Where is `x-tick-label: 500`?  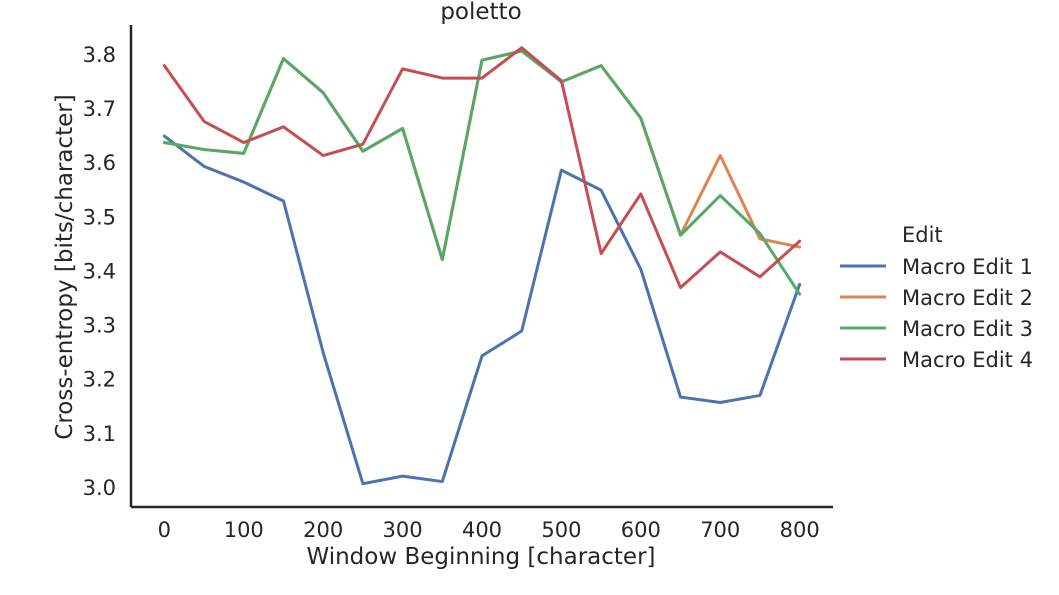 x-tick-label: 500 is located at coordinates (561, 530).